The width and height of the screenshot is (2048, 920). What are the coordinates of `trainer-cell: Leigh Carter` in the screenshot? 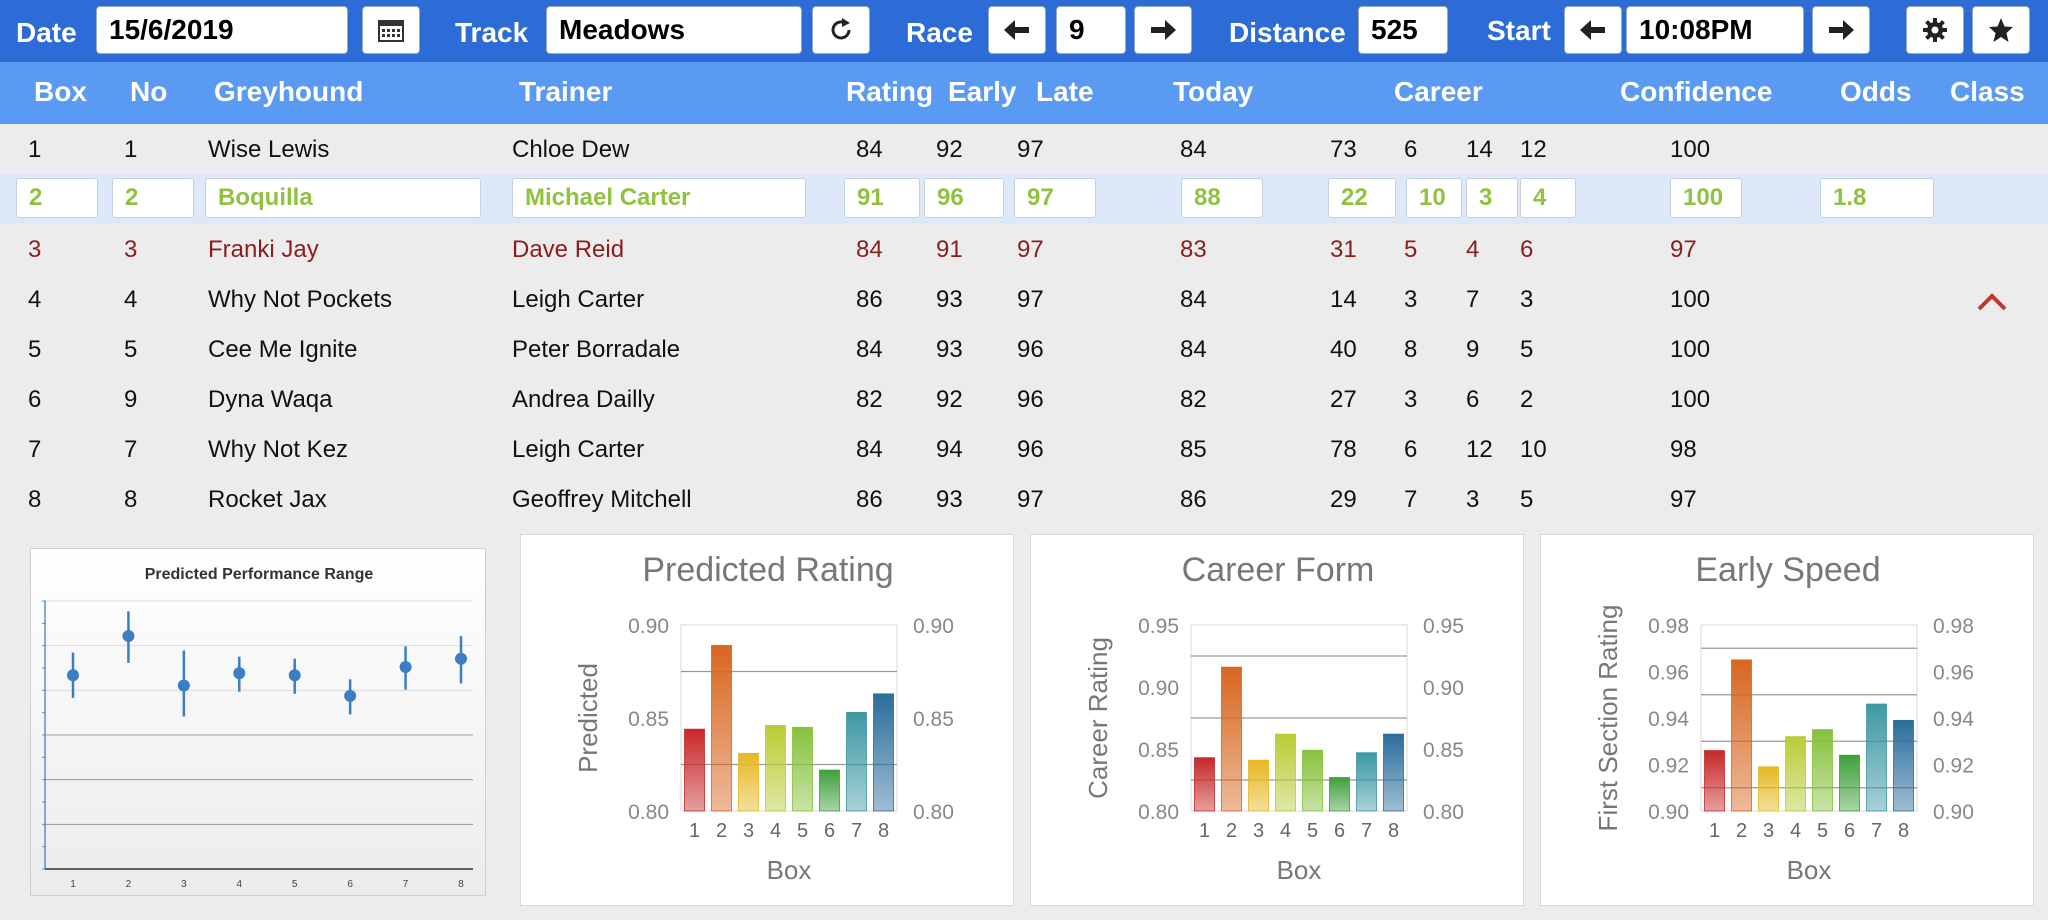 It's located at (578, 449).